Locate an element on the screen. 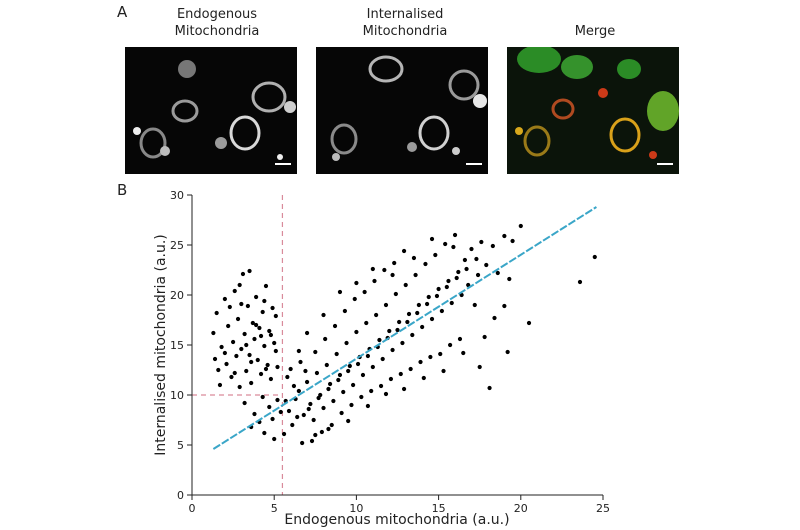  image-title-line1: Merge is located at coordinates (595, 31).